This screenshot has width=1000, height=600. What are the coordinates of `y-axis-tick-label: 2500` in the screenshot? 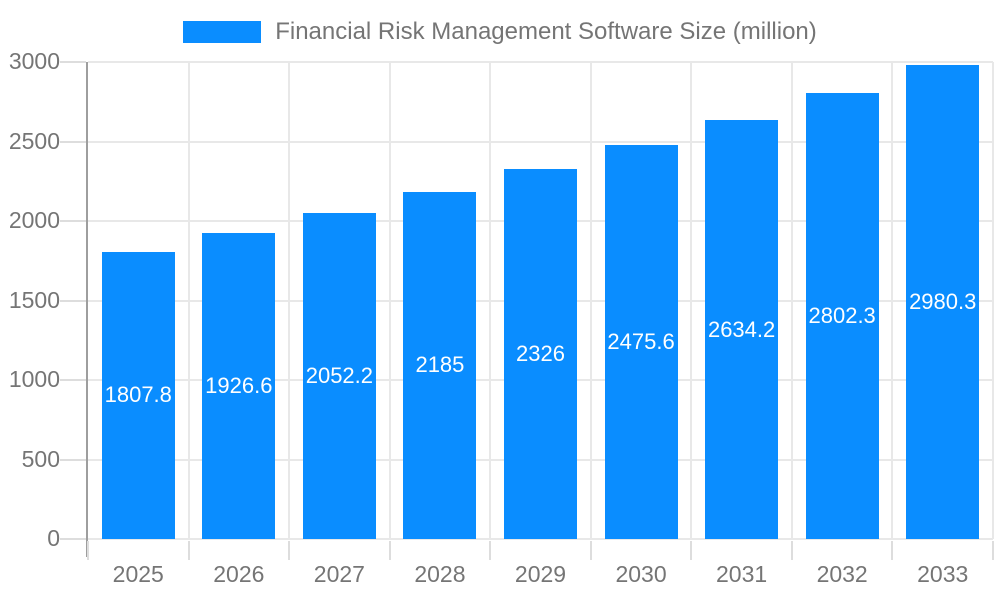 It's located at (34, 140).